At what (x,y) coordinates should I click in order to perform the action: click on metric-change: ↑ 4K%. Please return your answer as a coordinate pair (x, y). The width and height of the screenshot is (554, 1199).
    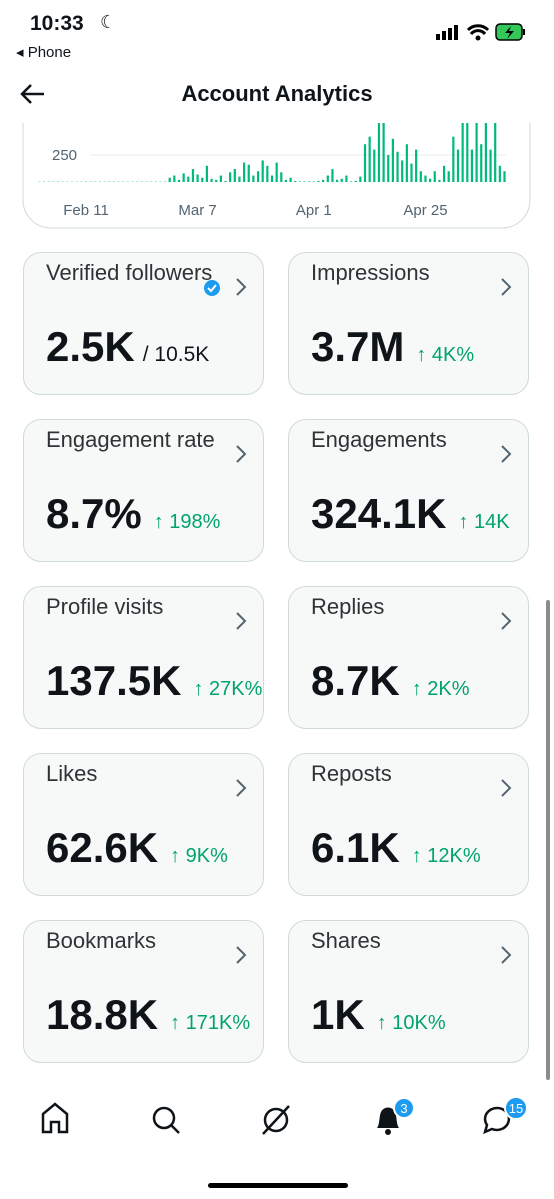
    Looking at the image, I should click on (445, 355).